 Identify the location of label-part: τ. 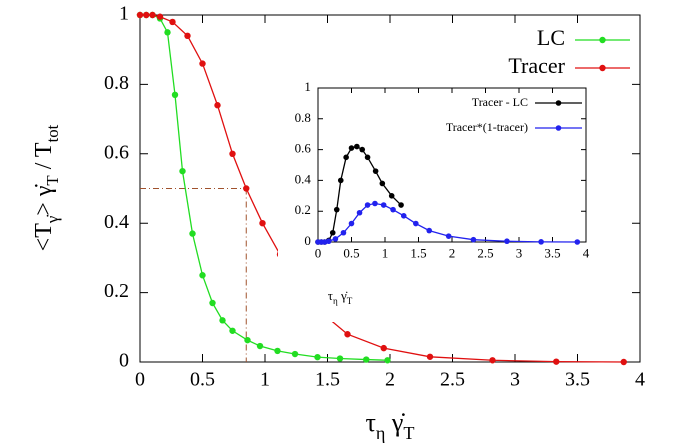
(330, 295).